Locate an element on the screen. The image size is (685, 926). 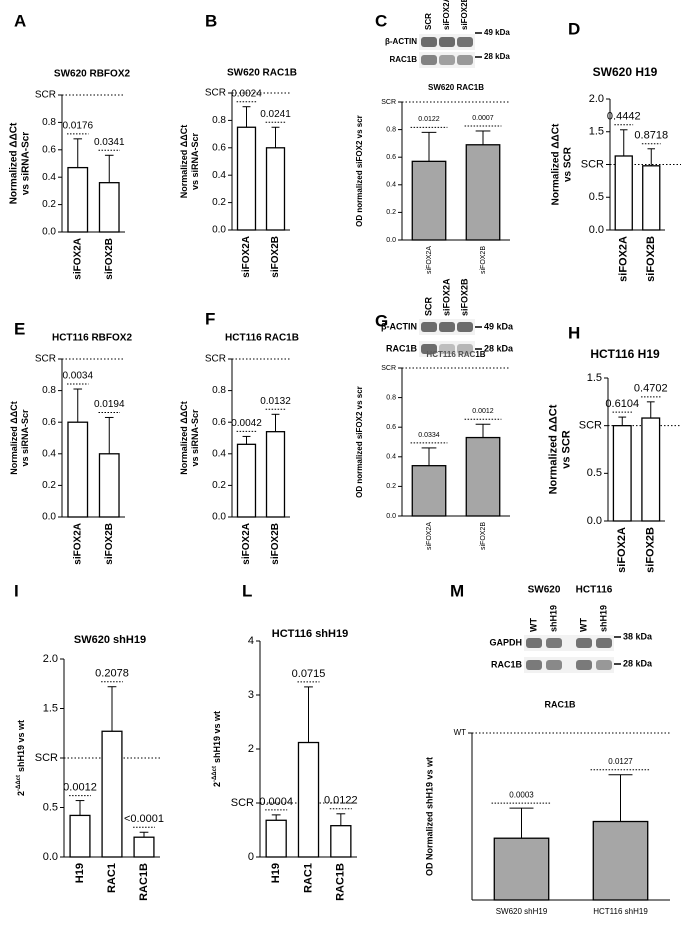
panel-letter: E is located at coordinates (19, 328).